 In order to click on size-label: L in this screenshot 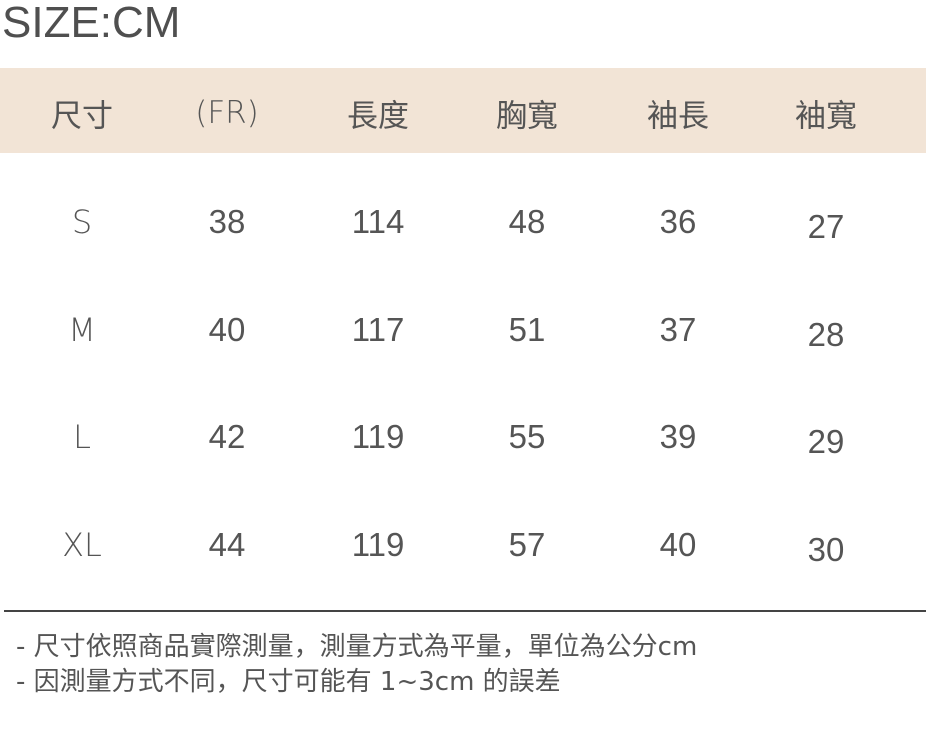, I will do `click(82, 437)`.